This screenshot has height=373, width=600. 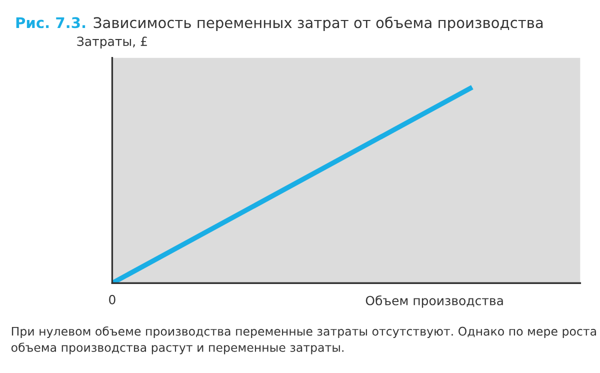 I want to click on x-axis-title: Объем производства, so click(x=434, y=301).